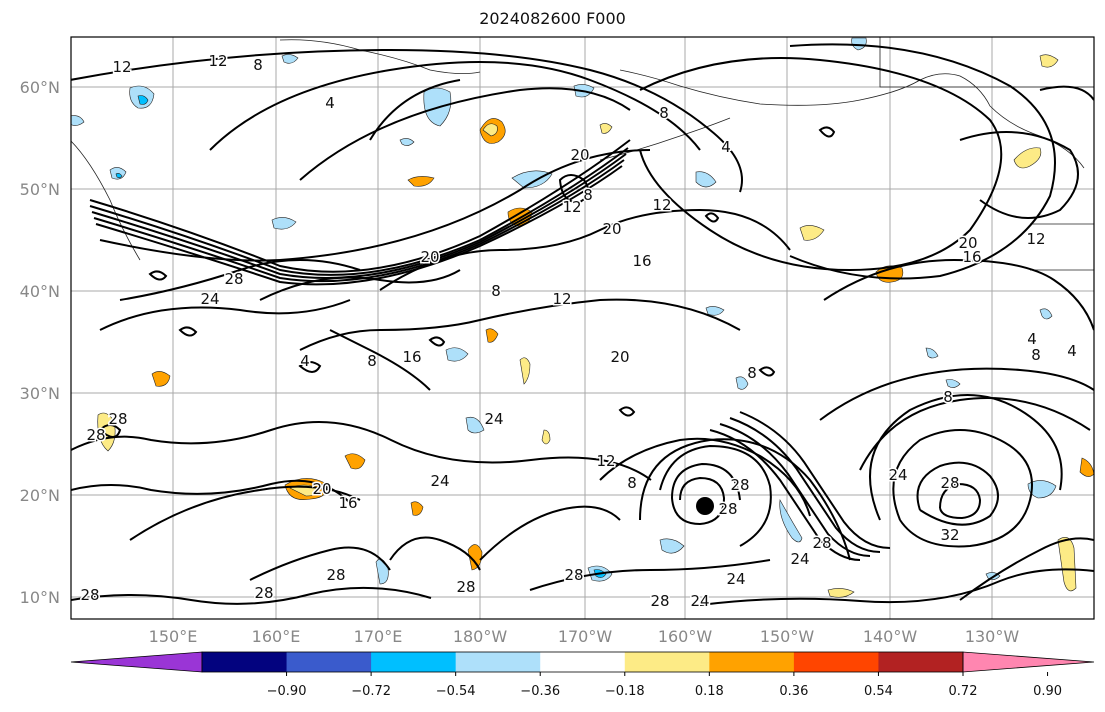 The height and width of the screenshot is (712, 1105). I want to click on lon-label: 160°E, so click(276, 636).